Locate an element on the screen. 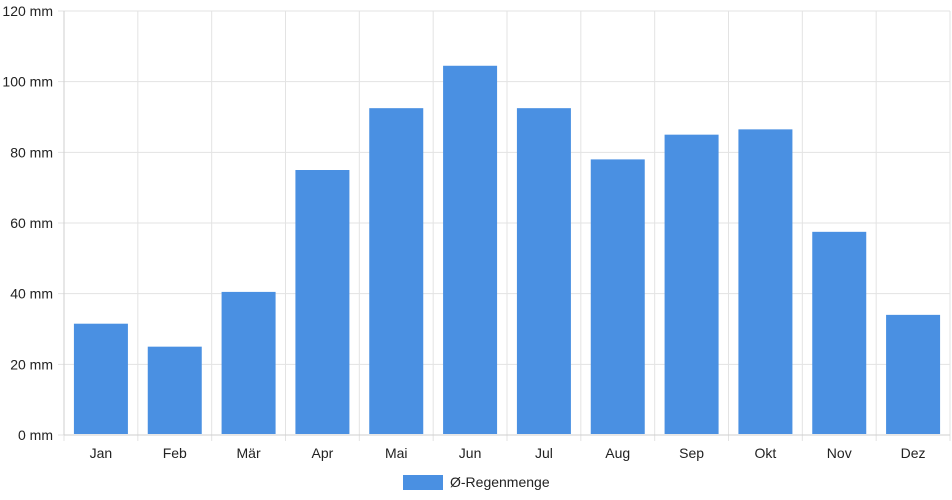 The image size is (952, 500). x-tick-label: Feb is located at coordinates (175, 453).